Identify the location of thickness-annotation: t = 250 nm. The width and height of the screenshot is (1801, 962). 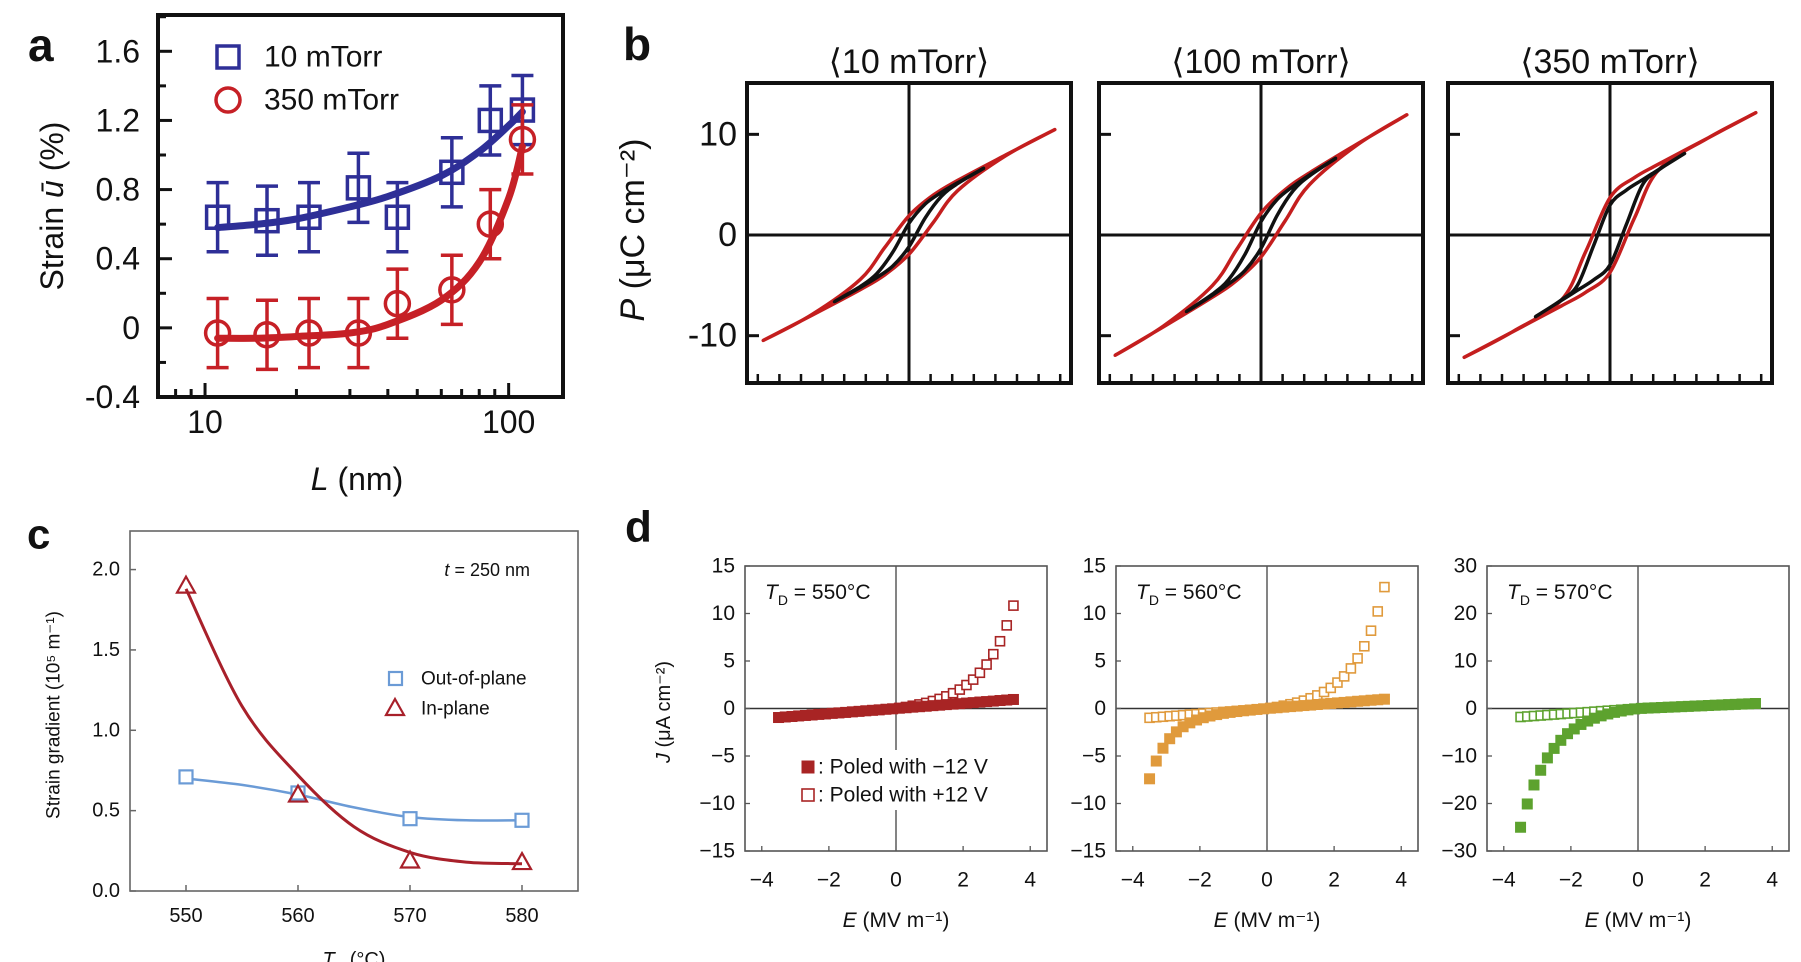
(487, 570).